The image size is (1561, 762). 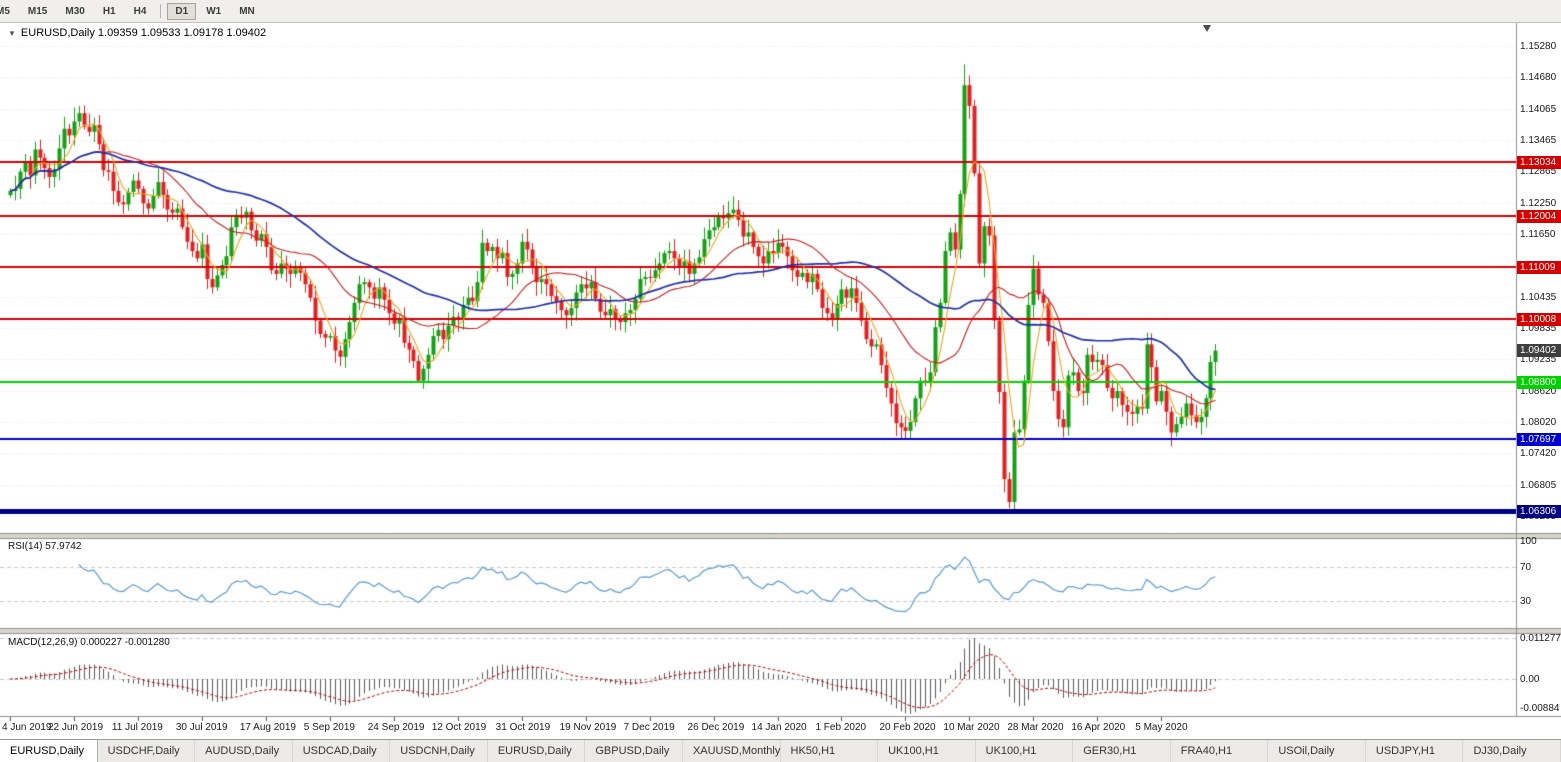 I want to click on chart-tab-xauusd-monthly: XAUUSD,Monthly, so click(x=732, y=751).